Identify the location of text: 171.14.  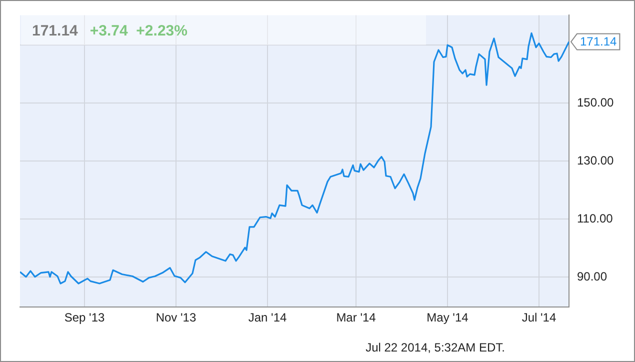
(55, 31).